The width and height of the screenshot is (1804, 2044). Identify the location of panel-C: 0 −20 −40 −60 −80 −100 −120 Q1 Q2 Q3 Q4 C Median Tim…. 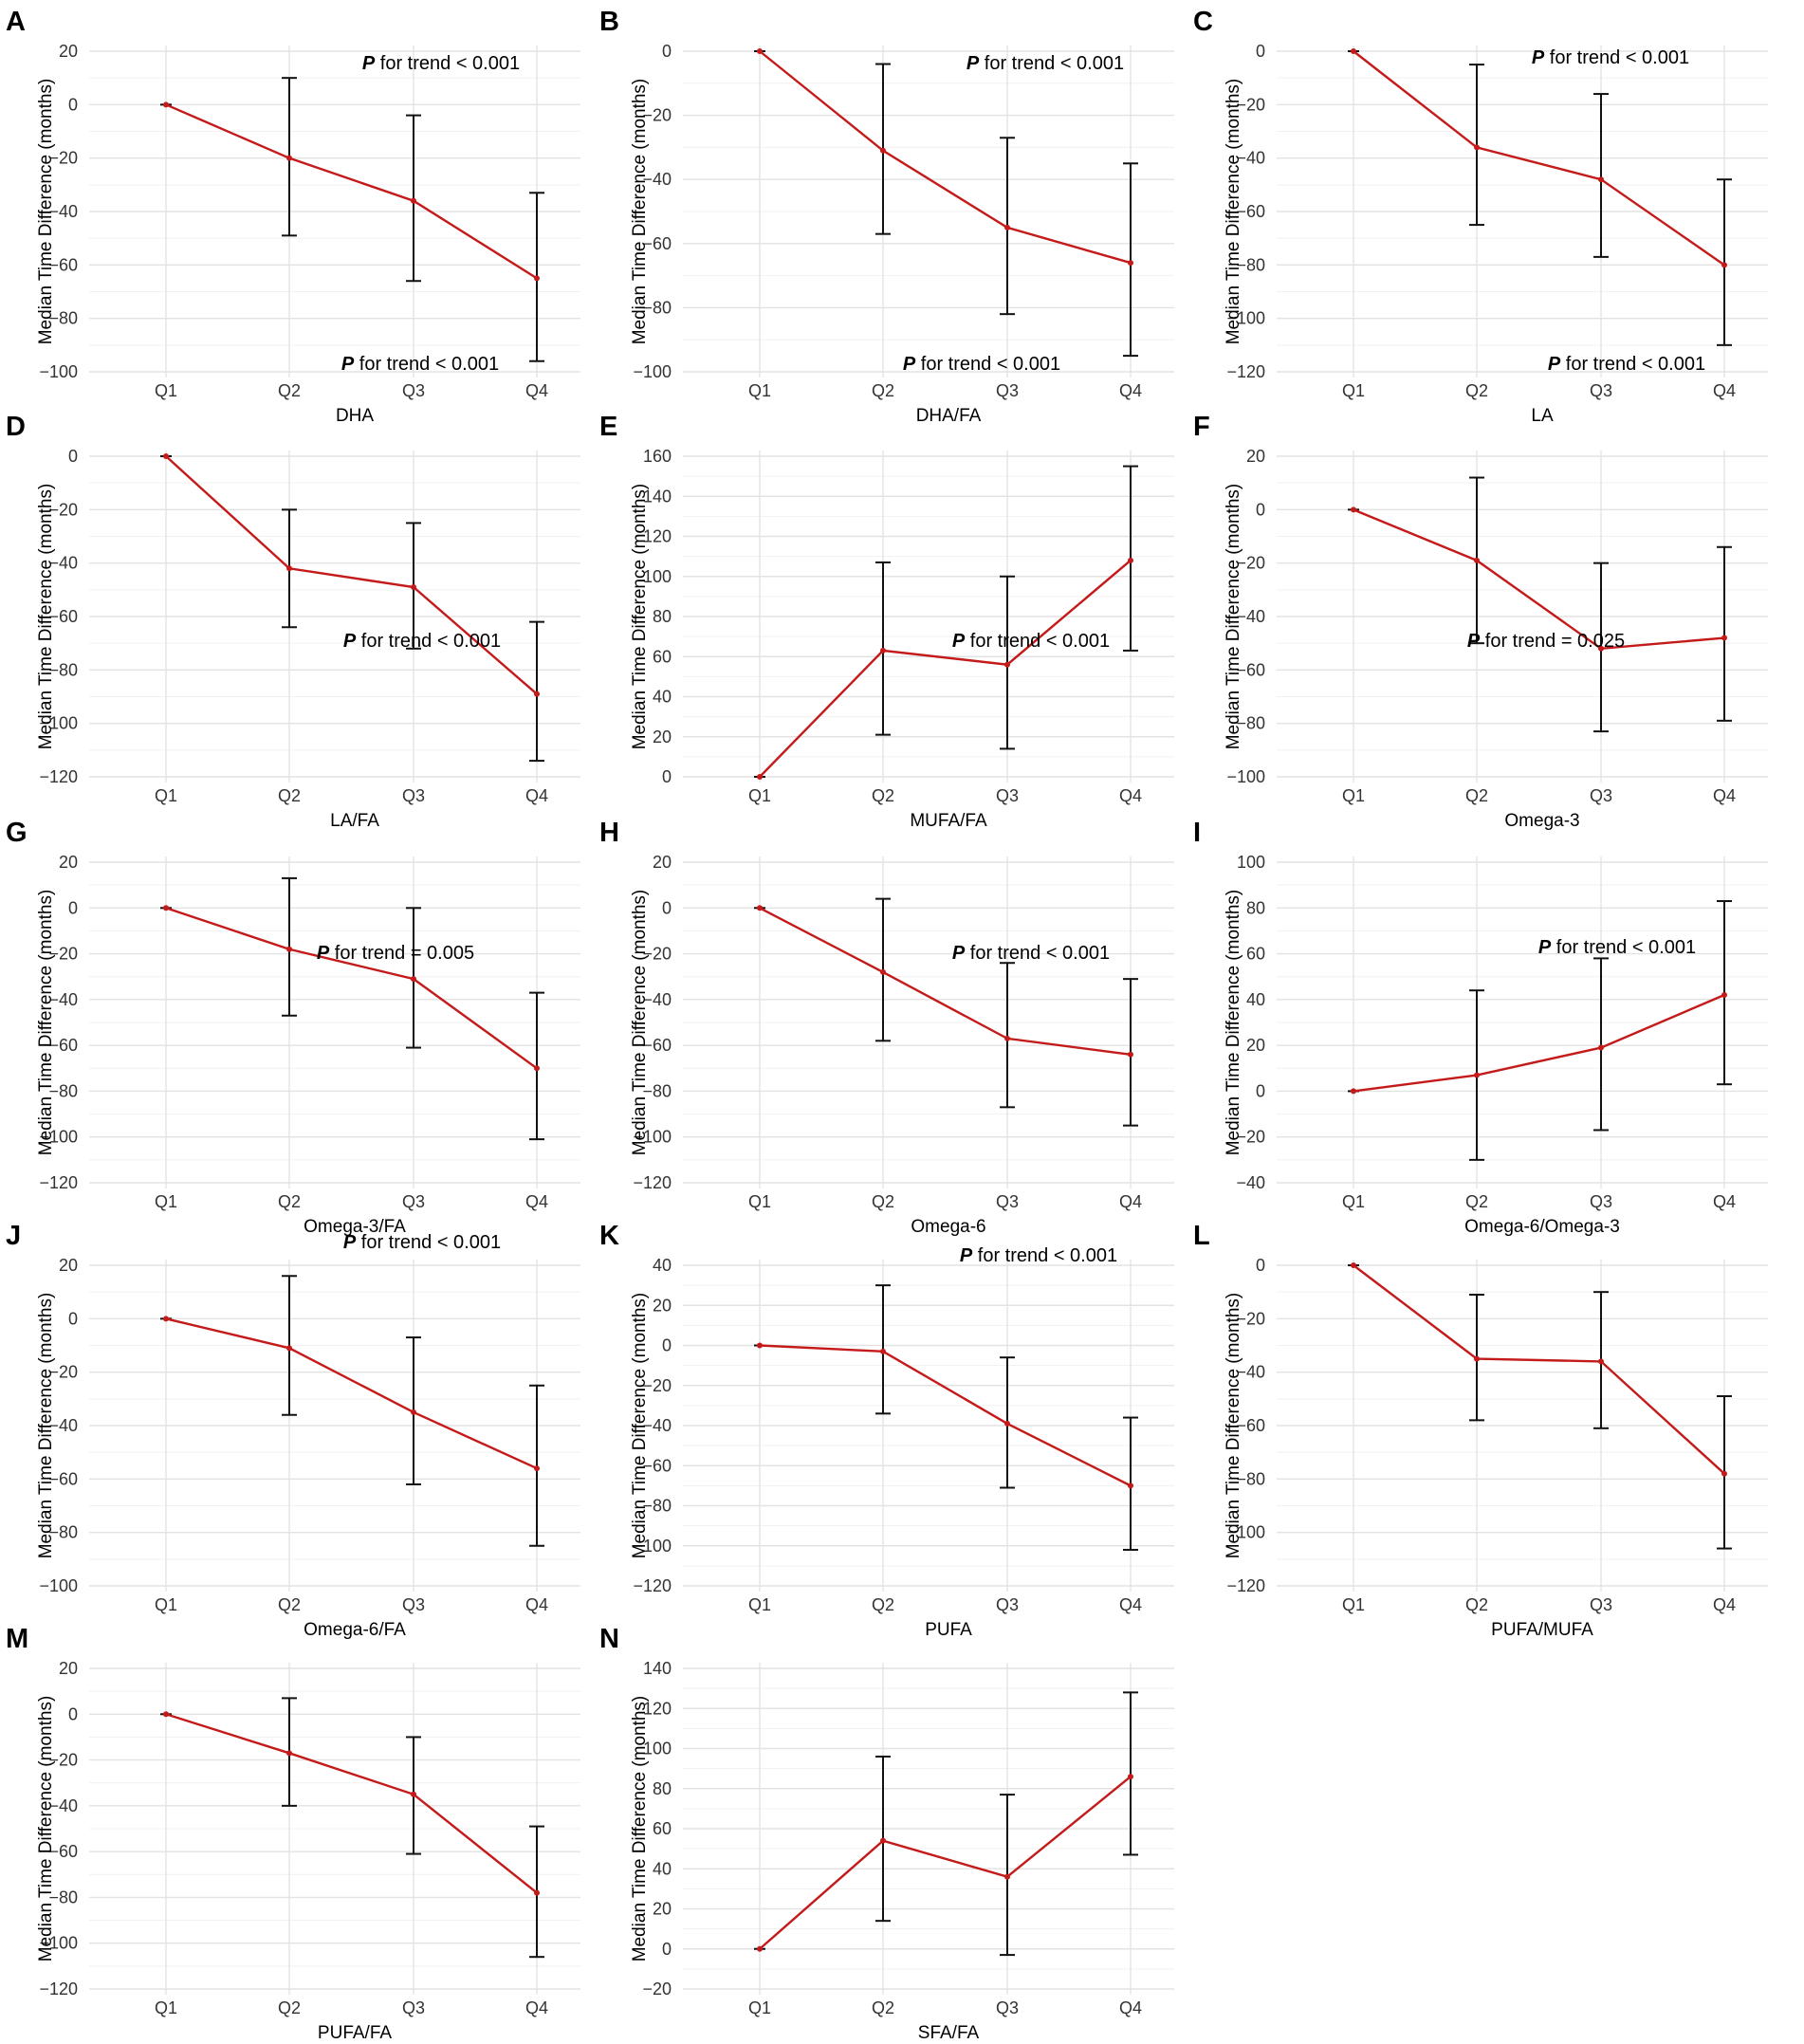
(1480, 217).